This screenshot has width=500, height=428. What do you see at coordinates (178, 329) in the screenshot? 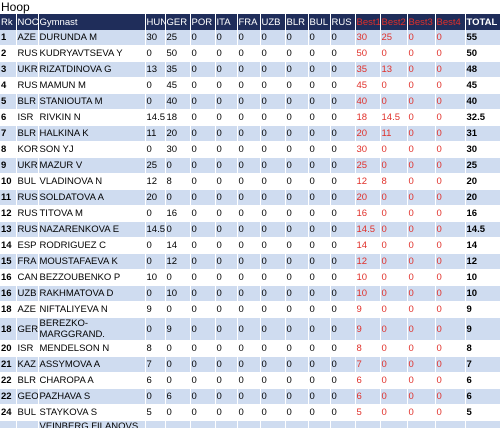
I see `table-cell: 9` at bounding box center [178, 329].